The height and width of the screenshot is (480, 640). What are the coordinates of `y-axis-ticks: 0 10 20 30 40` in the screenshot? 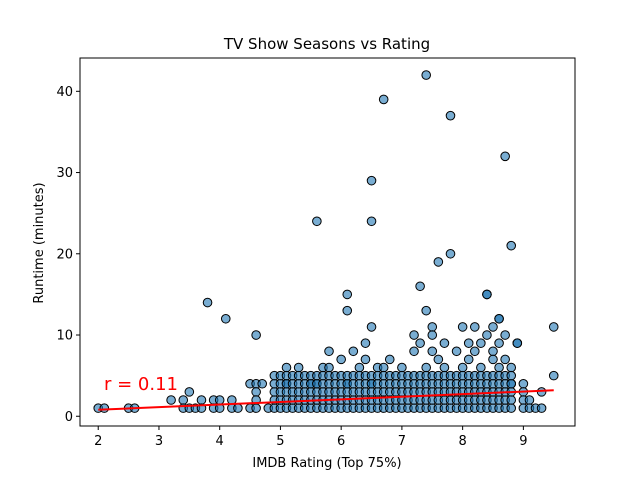 It's located at (68, 255).